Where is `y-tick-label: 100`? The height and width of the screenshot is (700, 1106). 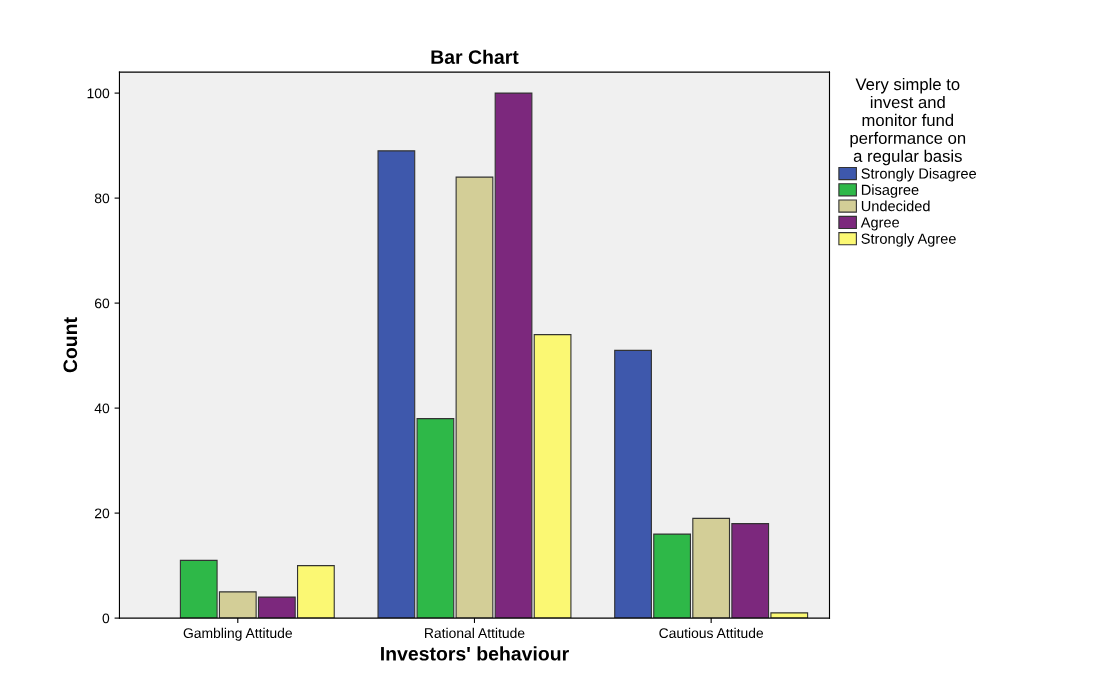 y-tick-label: 100 is located at coordinates (98, 93).